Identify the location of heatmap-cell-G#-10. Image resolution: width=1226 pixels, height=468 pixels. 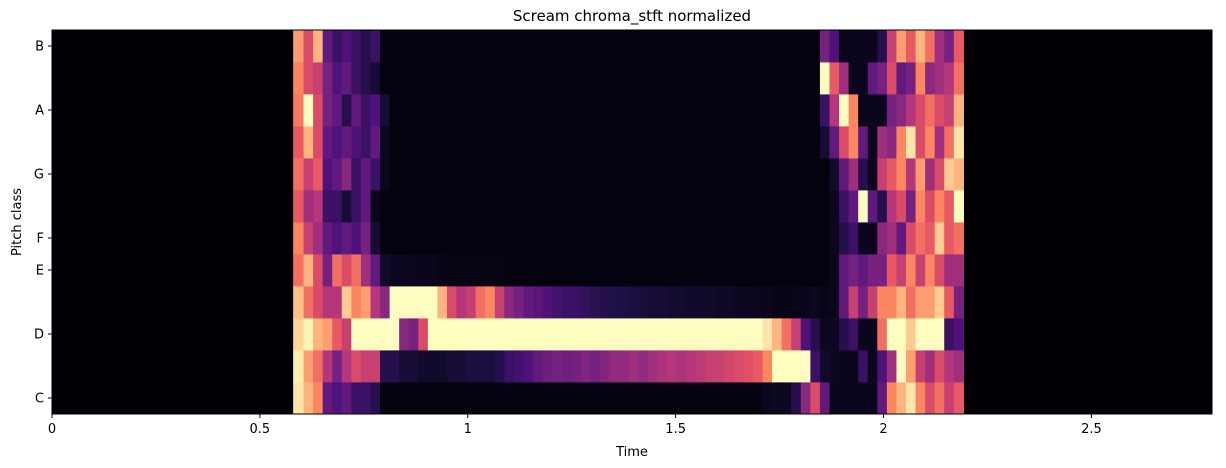
(394, 142).